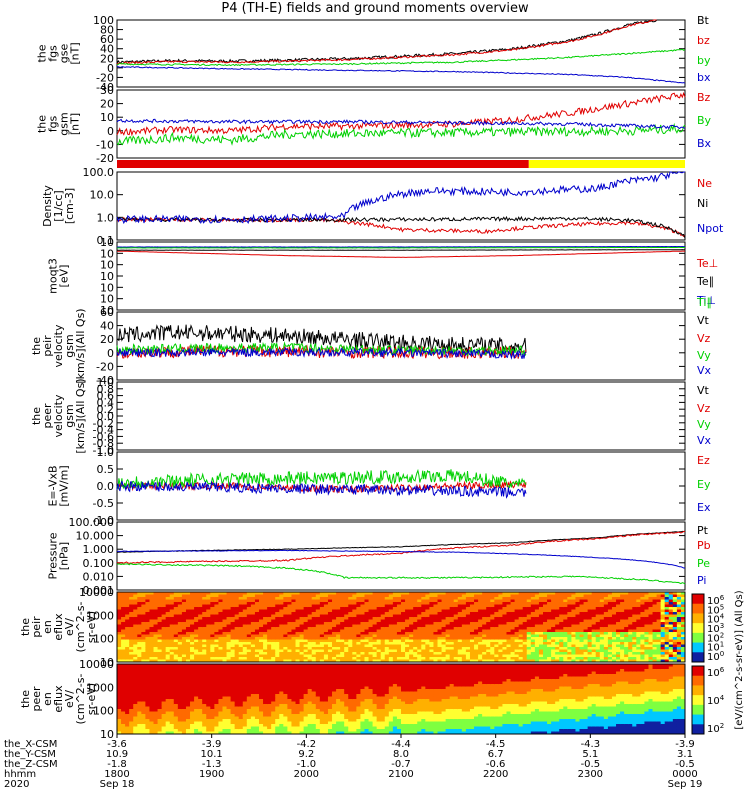 Image resolution: width=750 pixels, height=800 pixels. Describe the element at coordinates (400, 198) in the screenshot. I see `series-Npot` at that location.